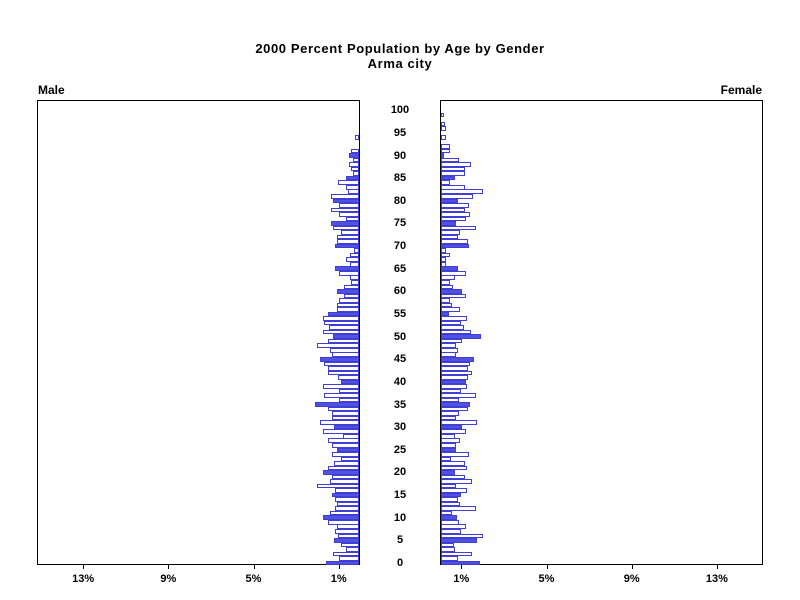 The width and height of the screenshot is (800, 600). I want to click on female-axis-13pct-label: 13%, so click(716, 579).